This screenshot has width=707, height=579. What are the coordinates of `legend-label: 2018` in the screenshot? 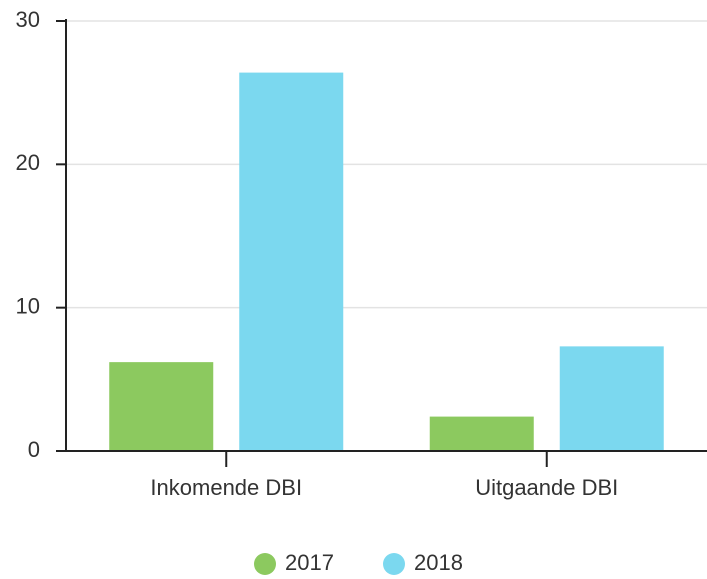 It's located at (438, 562).